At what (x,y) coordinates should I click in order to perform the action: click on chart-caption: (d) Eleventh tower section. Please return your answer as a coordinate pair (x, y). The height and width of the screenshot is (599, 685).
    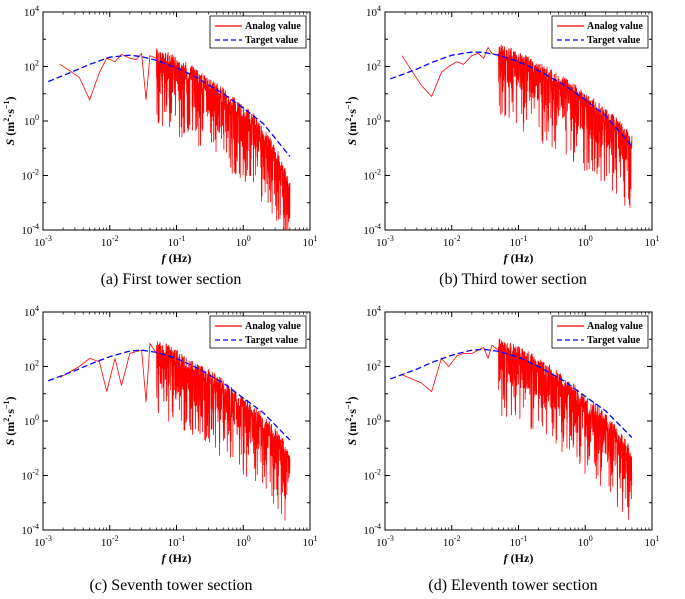
    Looking at the image, I should click on (513, 585).